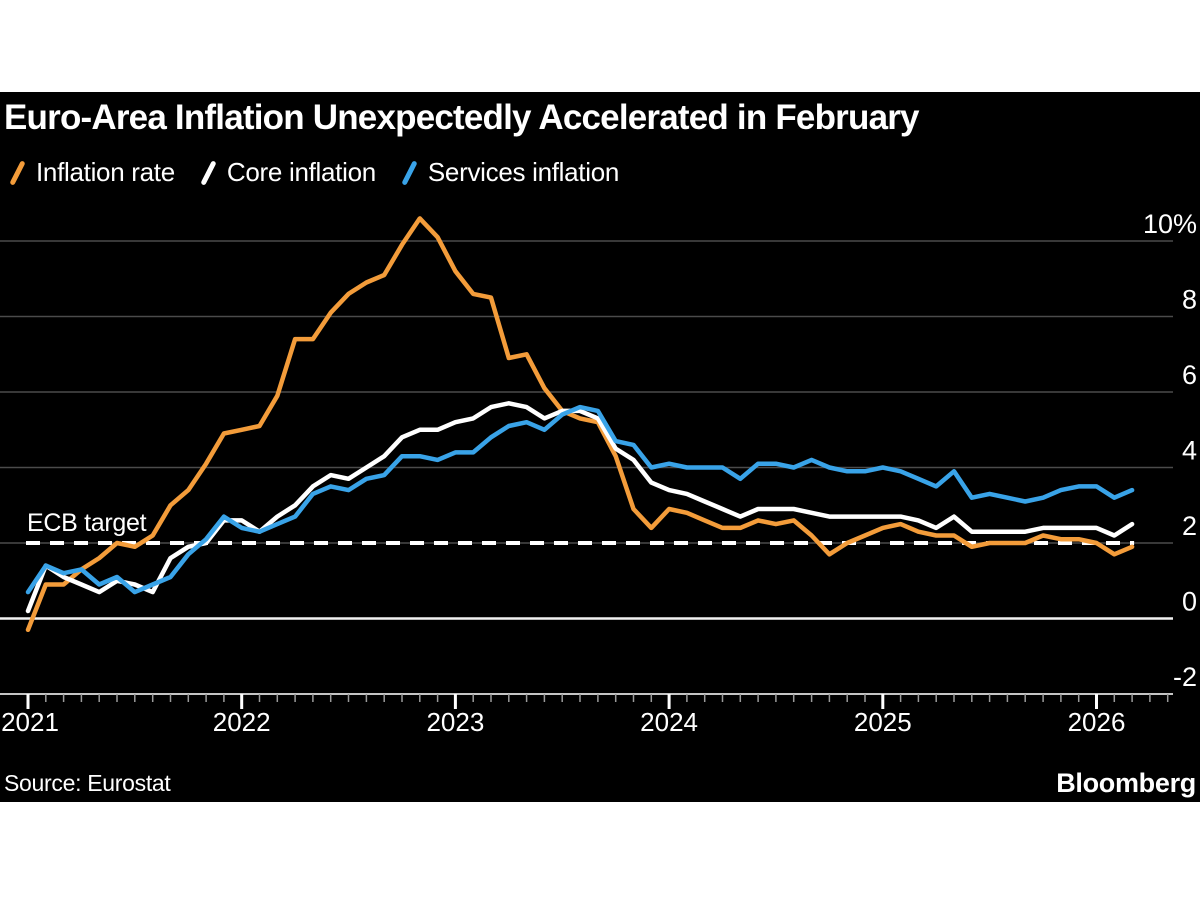  I want to click on inflation-rate-slash-icon, so click(17, 172).